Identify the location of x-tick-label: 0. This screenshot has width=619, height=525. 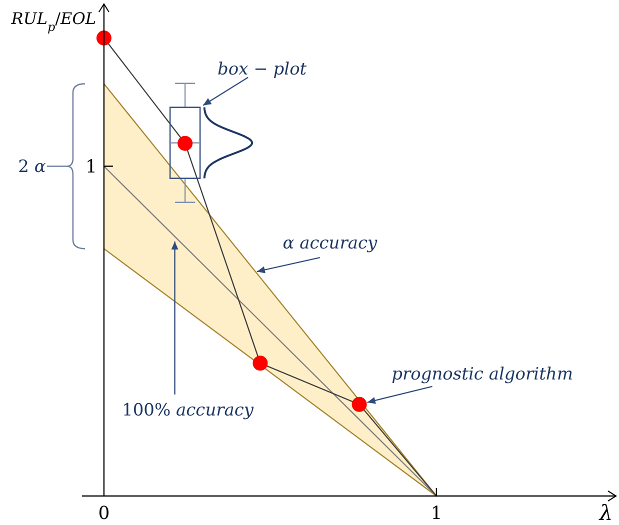
(104, 513).